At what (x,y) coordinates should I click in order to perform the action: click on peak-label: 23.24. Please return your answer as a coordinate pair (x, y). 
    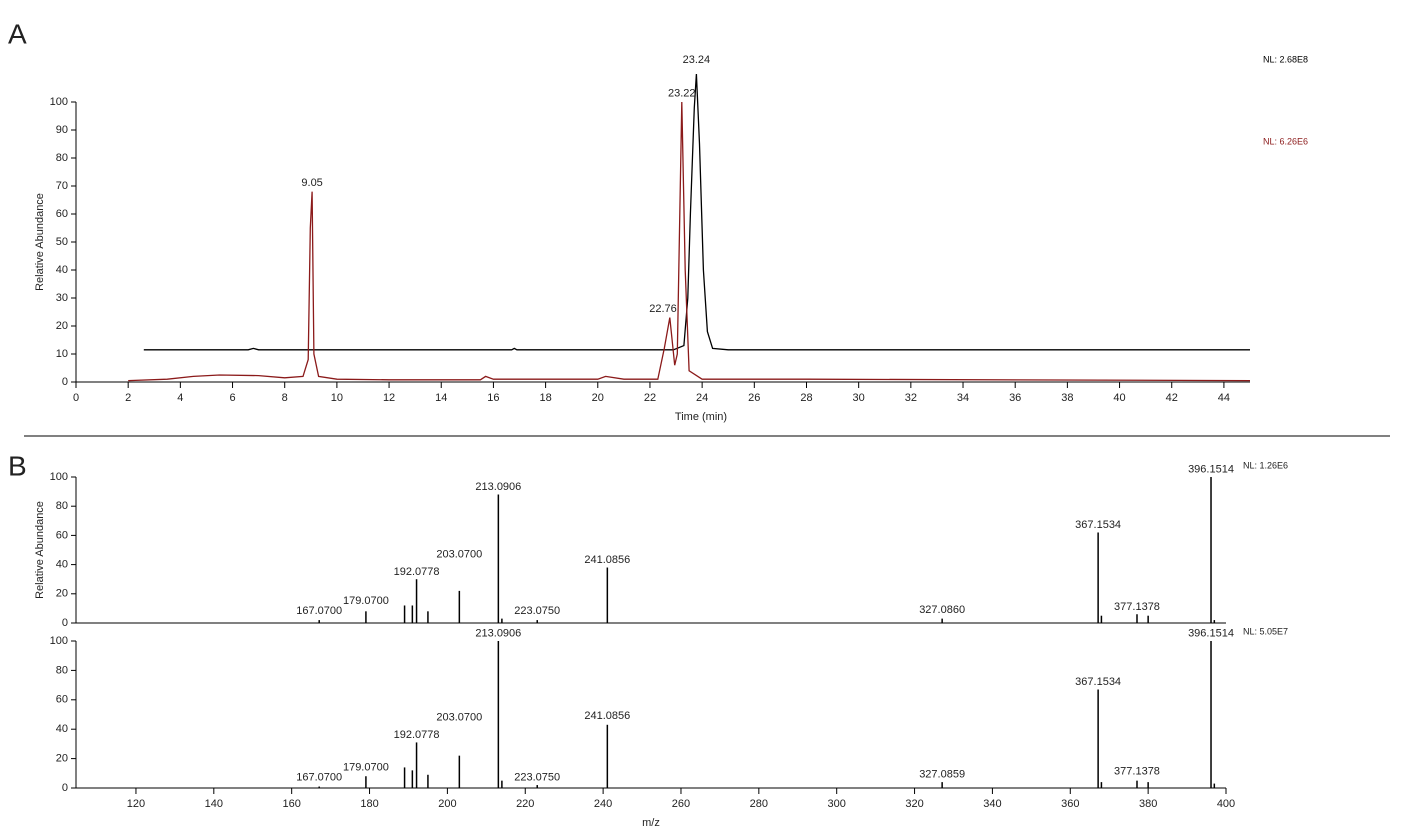
    Looking at the image, I should click on (697, 60).